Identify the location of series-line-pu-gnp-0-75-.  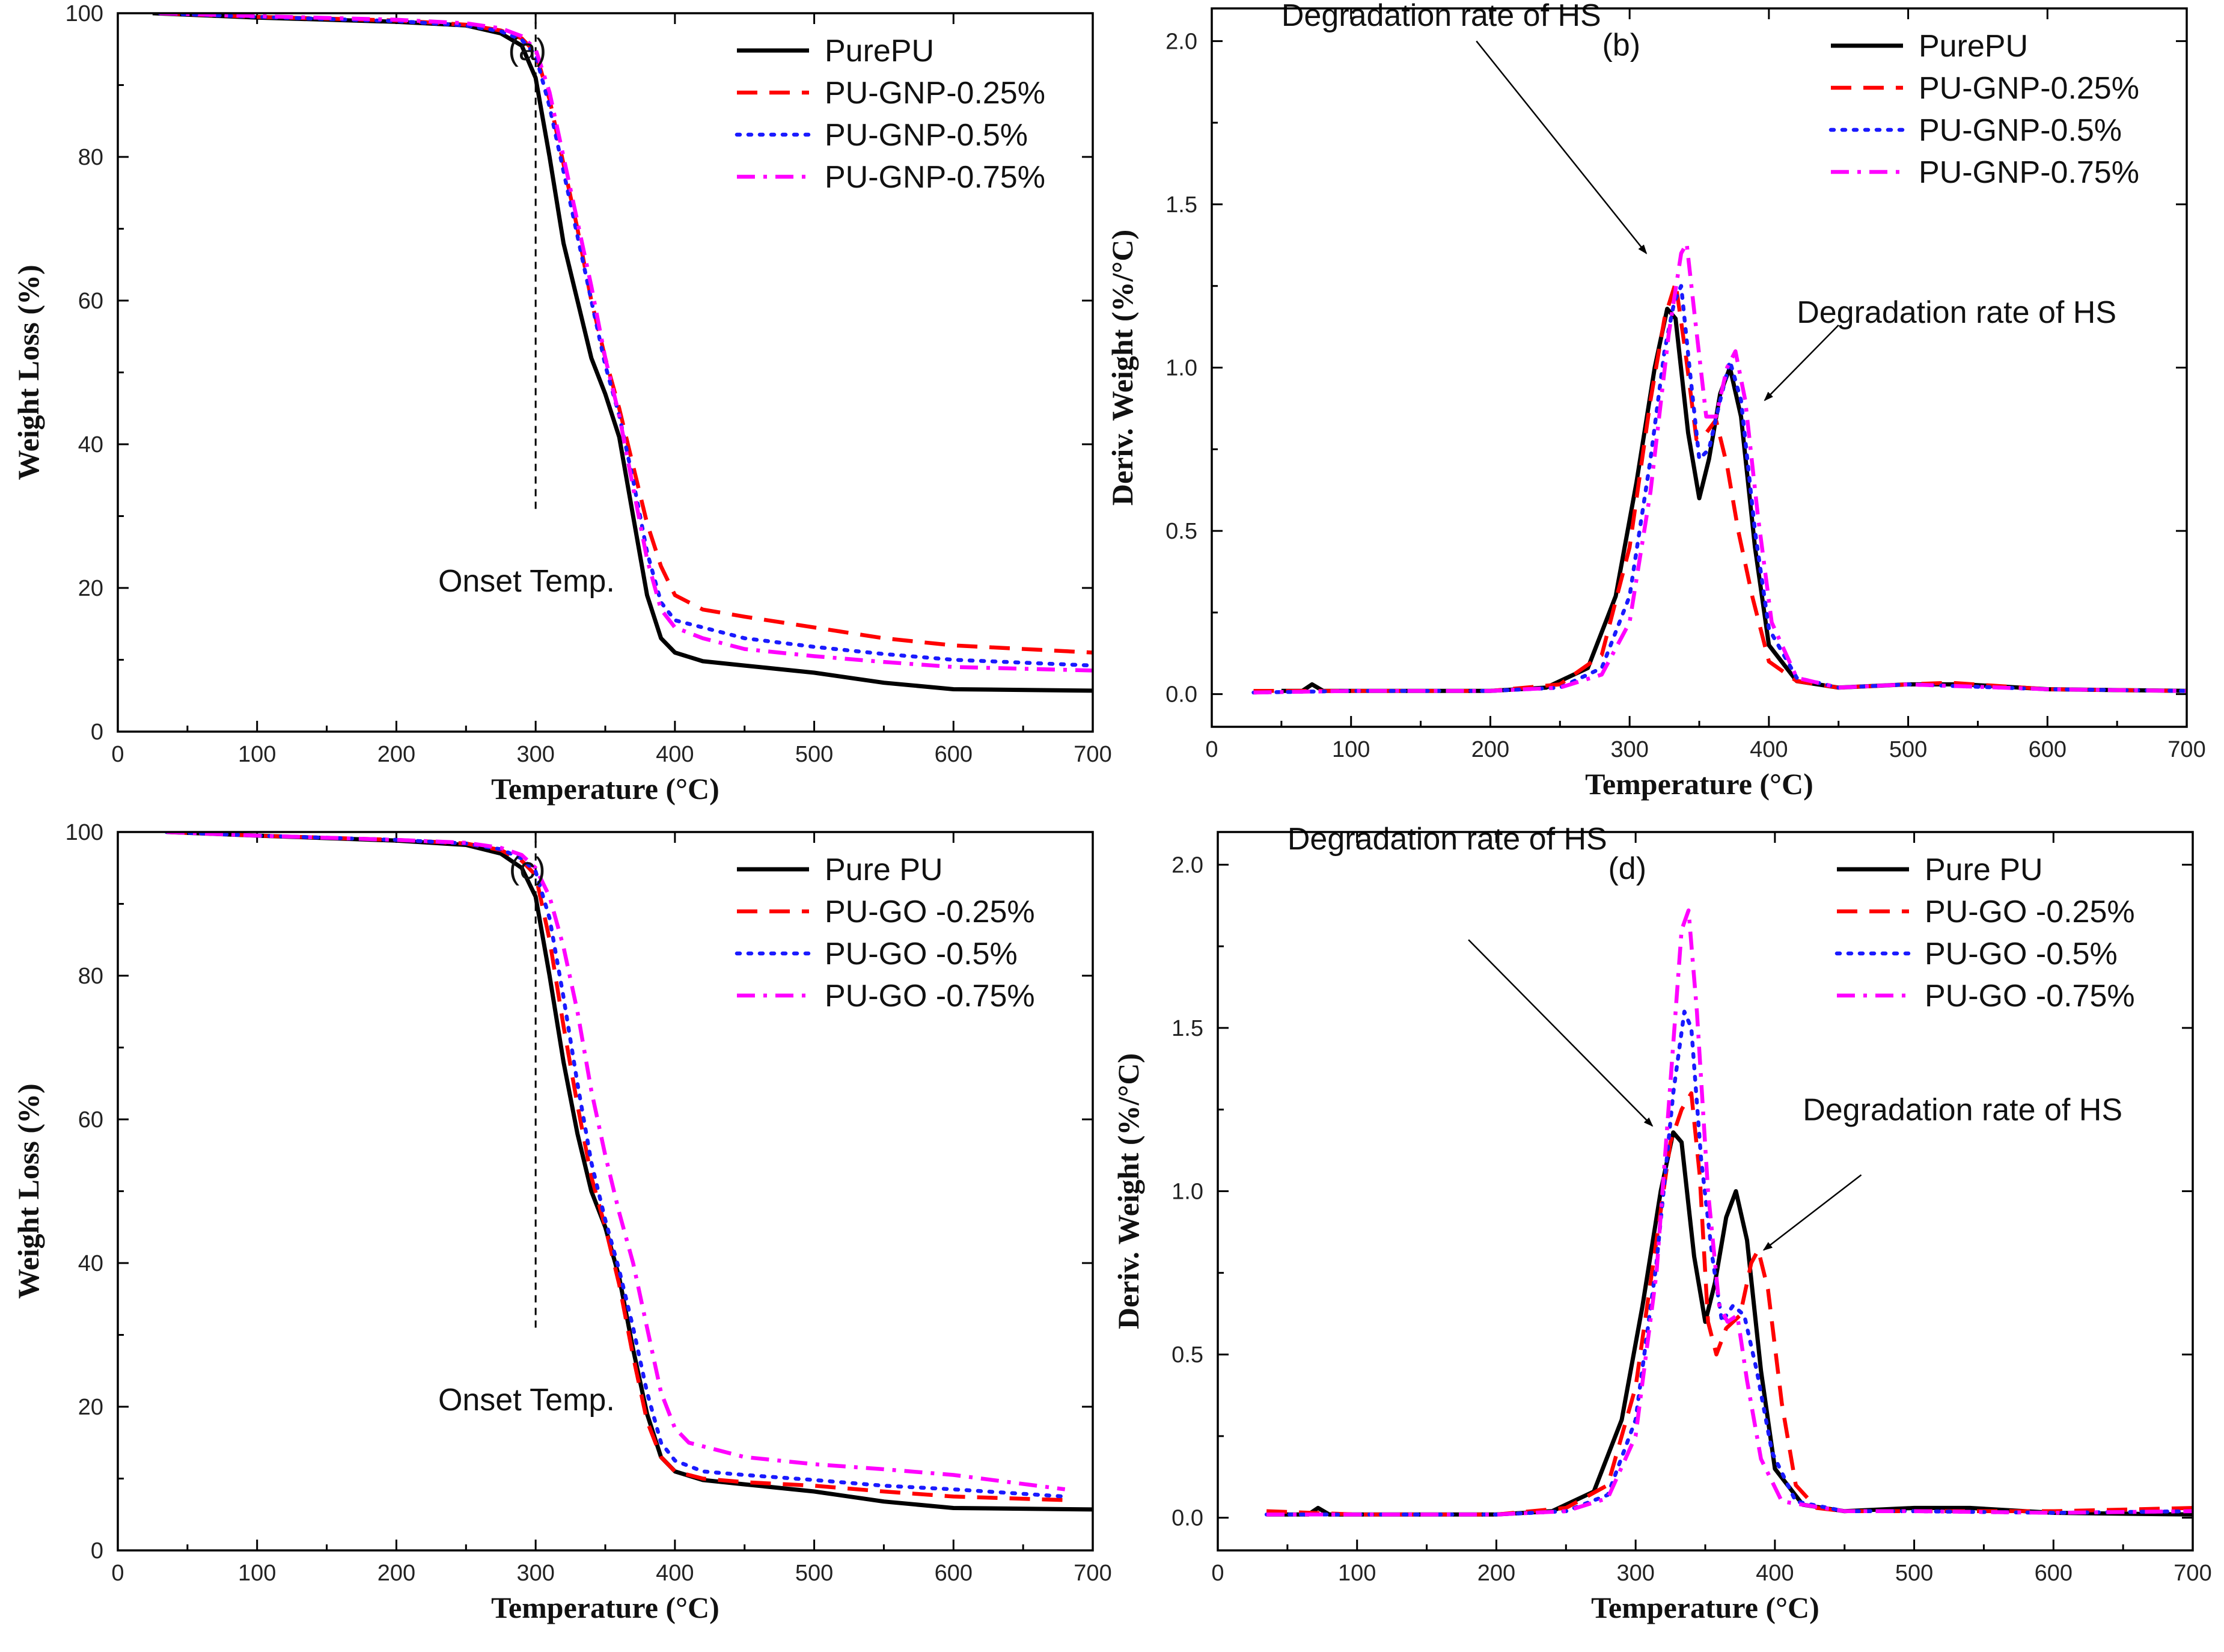
(1720, 468).